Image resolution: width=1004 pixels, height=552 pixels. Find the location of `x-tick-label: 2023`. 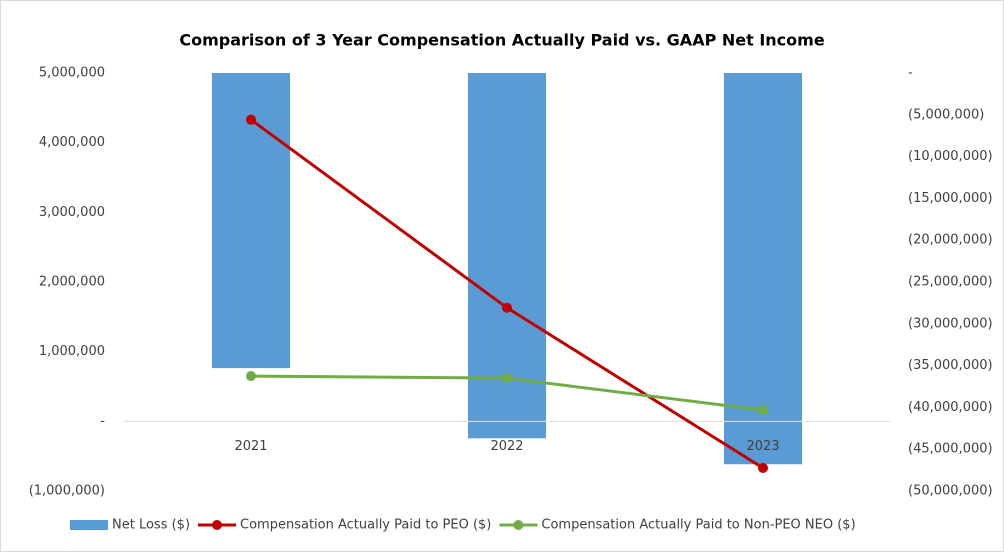

x-tick-label: 2023 is located at coordinates (762, 446).